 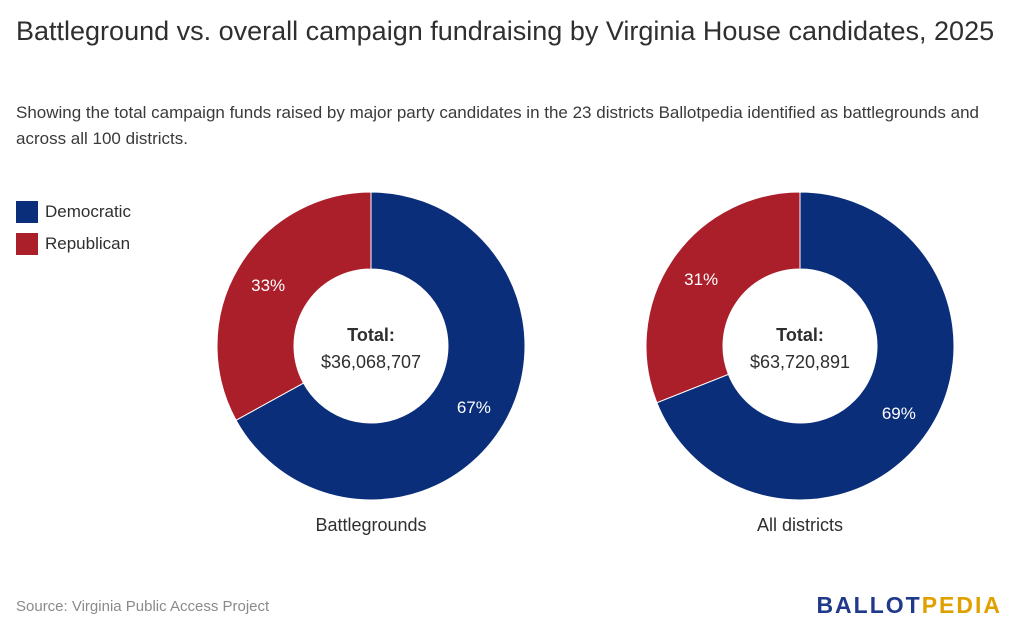 What do you see at coordinates (27, 212) in the screenshot?
I see `legend-swatch-democratic` at bounding box center [27, 212].